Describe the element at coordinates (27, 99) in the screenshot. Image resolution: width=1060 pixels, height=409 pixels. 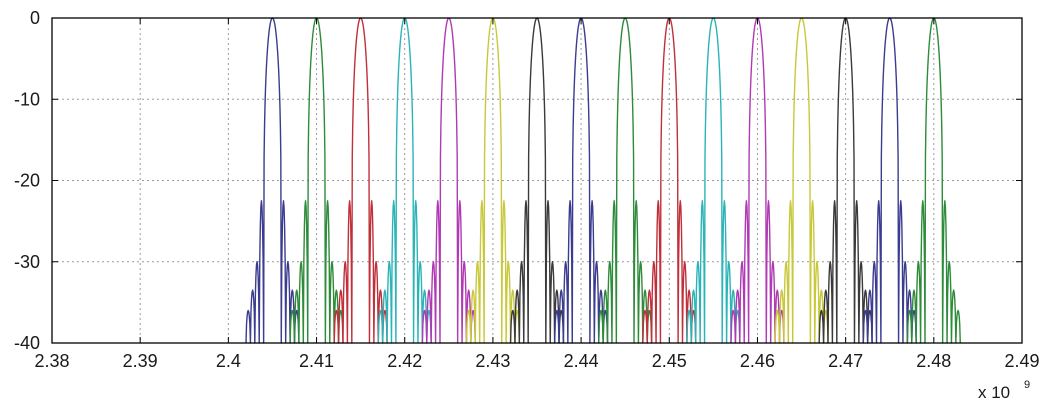
I see `y-tick-label: -10` at that location.